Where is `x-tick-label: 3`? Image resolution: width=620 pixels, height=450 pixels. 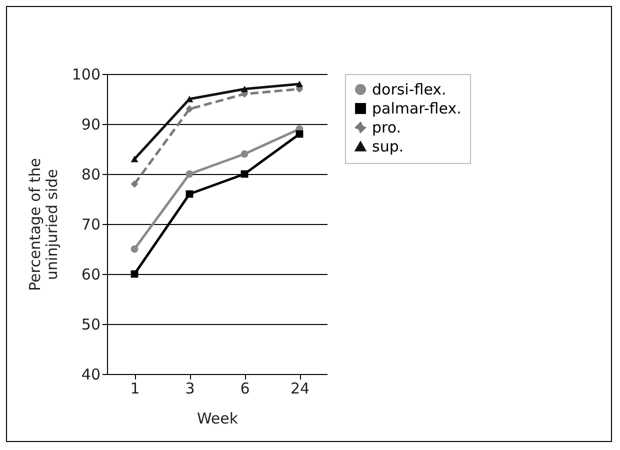
x-tick-label: 3 is located at coordinates (190, 389).